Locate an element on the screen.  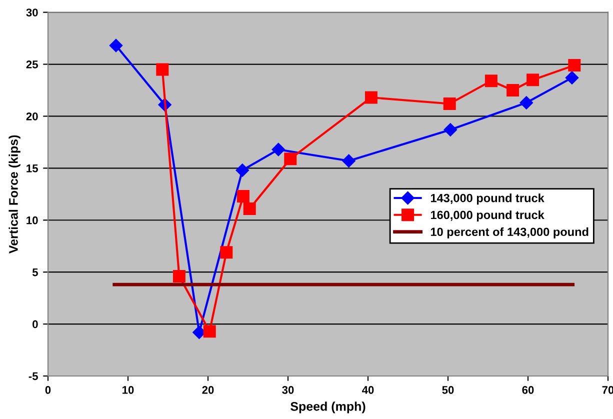
y-tick-label: 5 is located at coordinates (35, 272).